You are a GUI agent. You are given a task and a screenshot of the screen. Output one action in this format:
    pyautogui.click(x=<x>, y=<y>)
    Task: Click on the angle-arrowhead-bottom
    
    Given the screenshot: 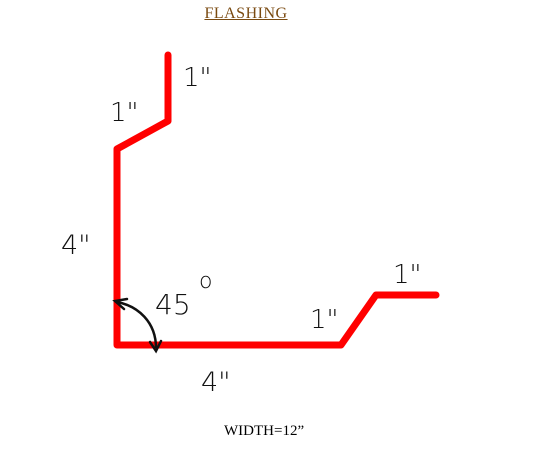 What is the action you would take?
    pyautogui.click(x=155, y=346)
    